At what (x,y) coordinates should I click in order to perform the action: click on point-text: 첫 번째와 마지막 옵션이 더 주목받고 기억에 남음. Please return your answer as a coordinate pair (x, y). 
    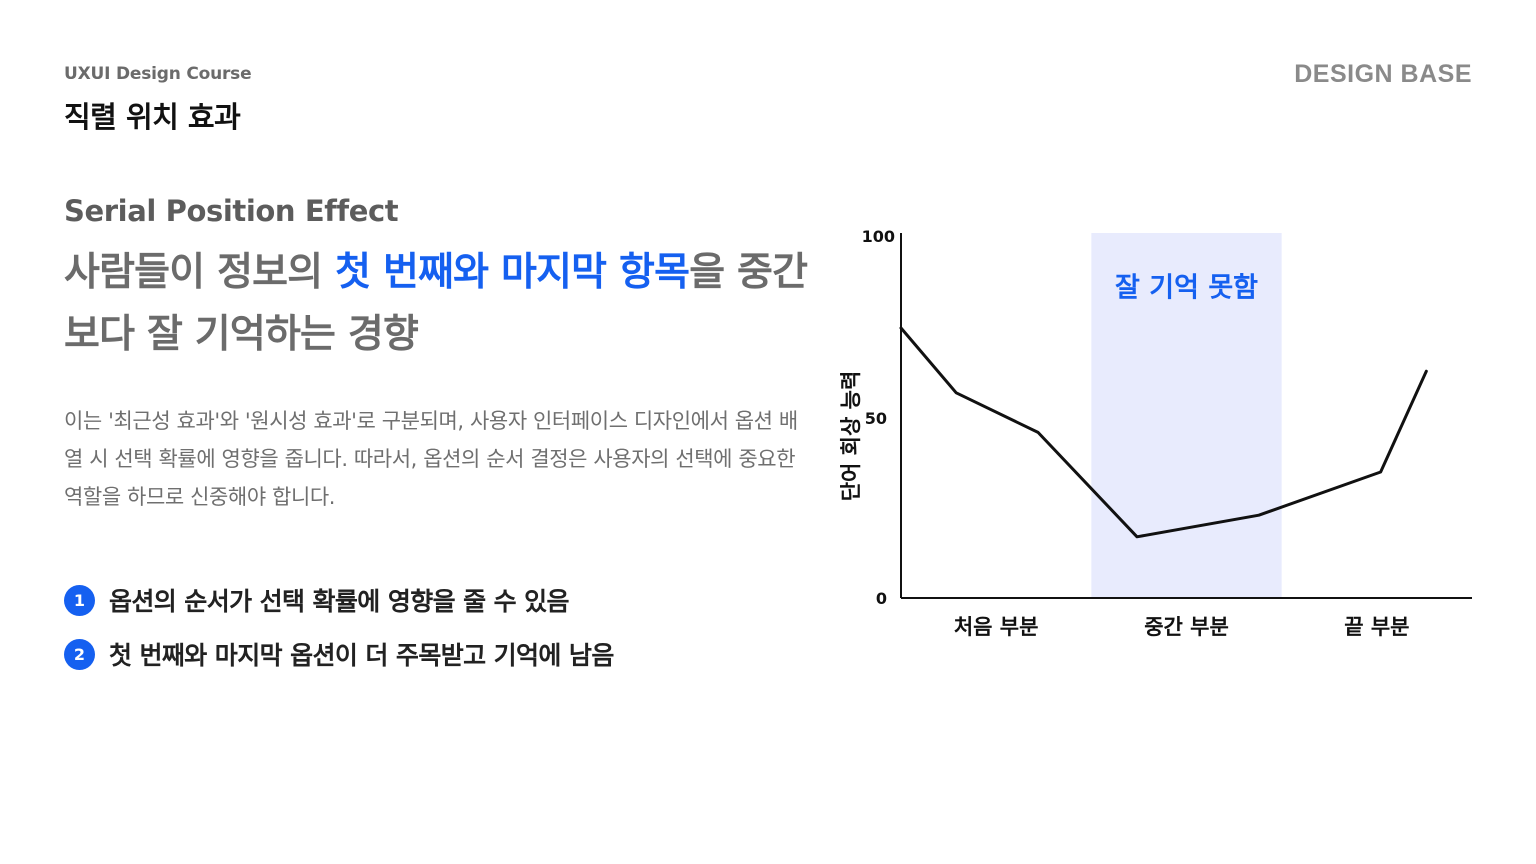
    Looking at the image, I should click on (361, 655).